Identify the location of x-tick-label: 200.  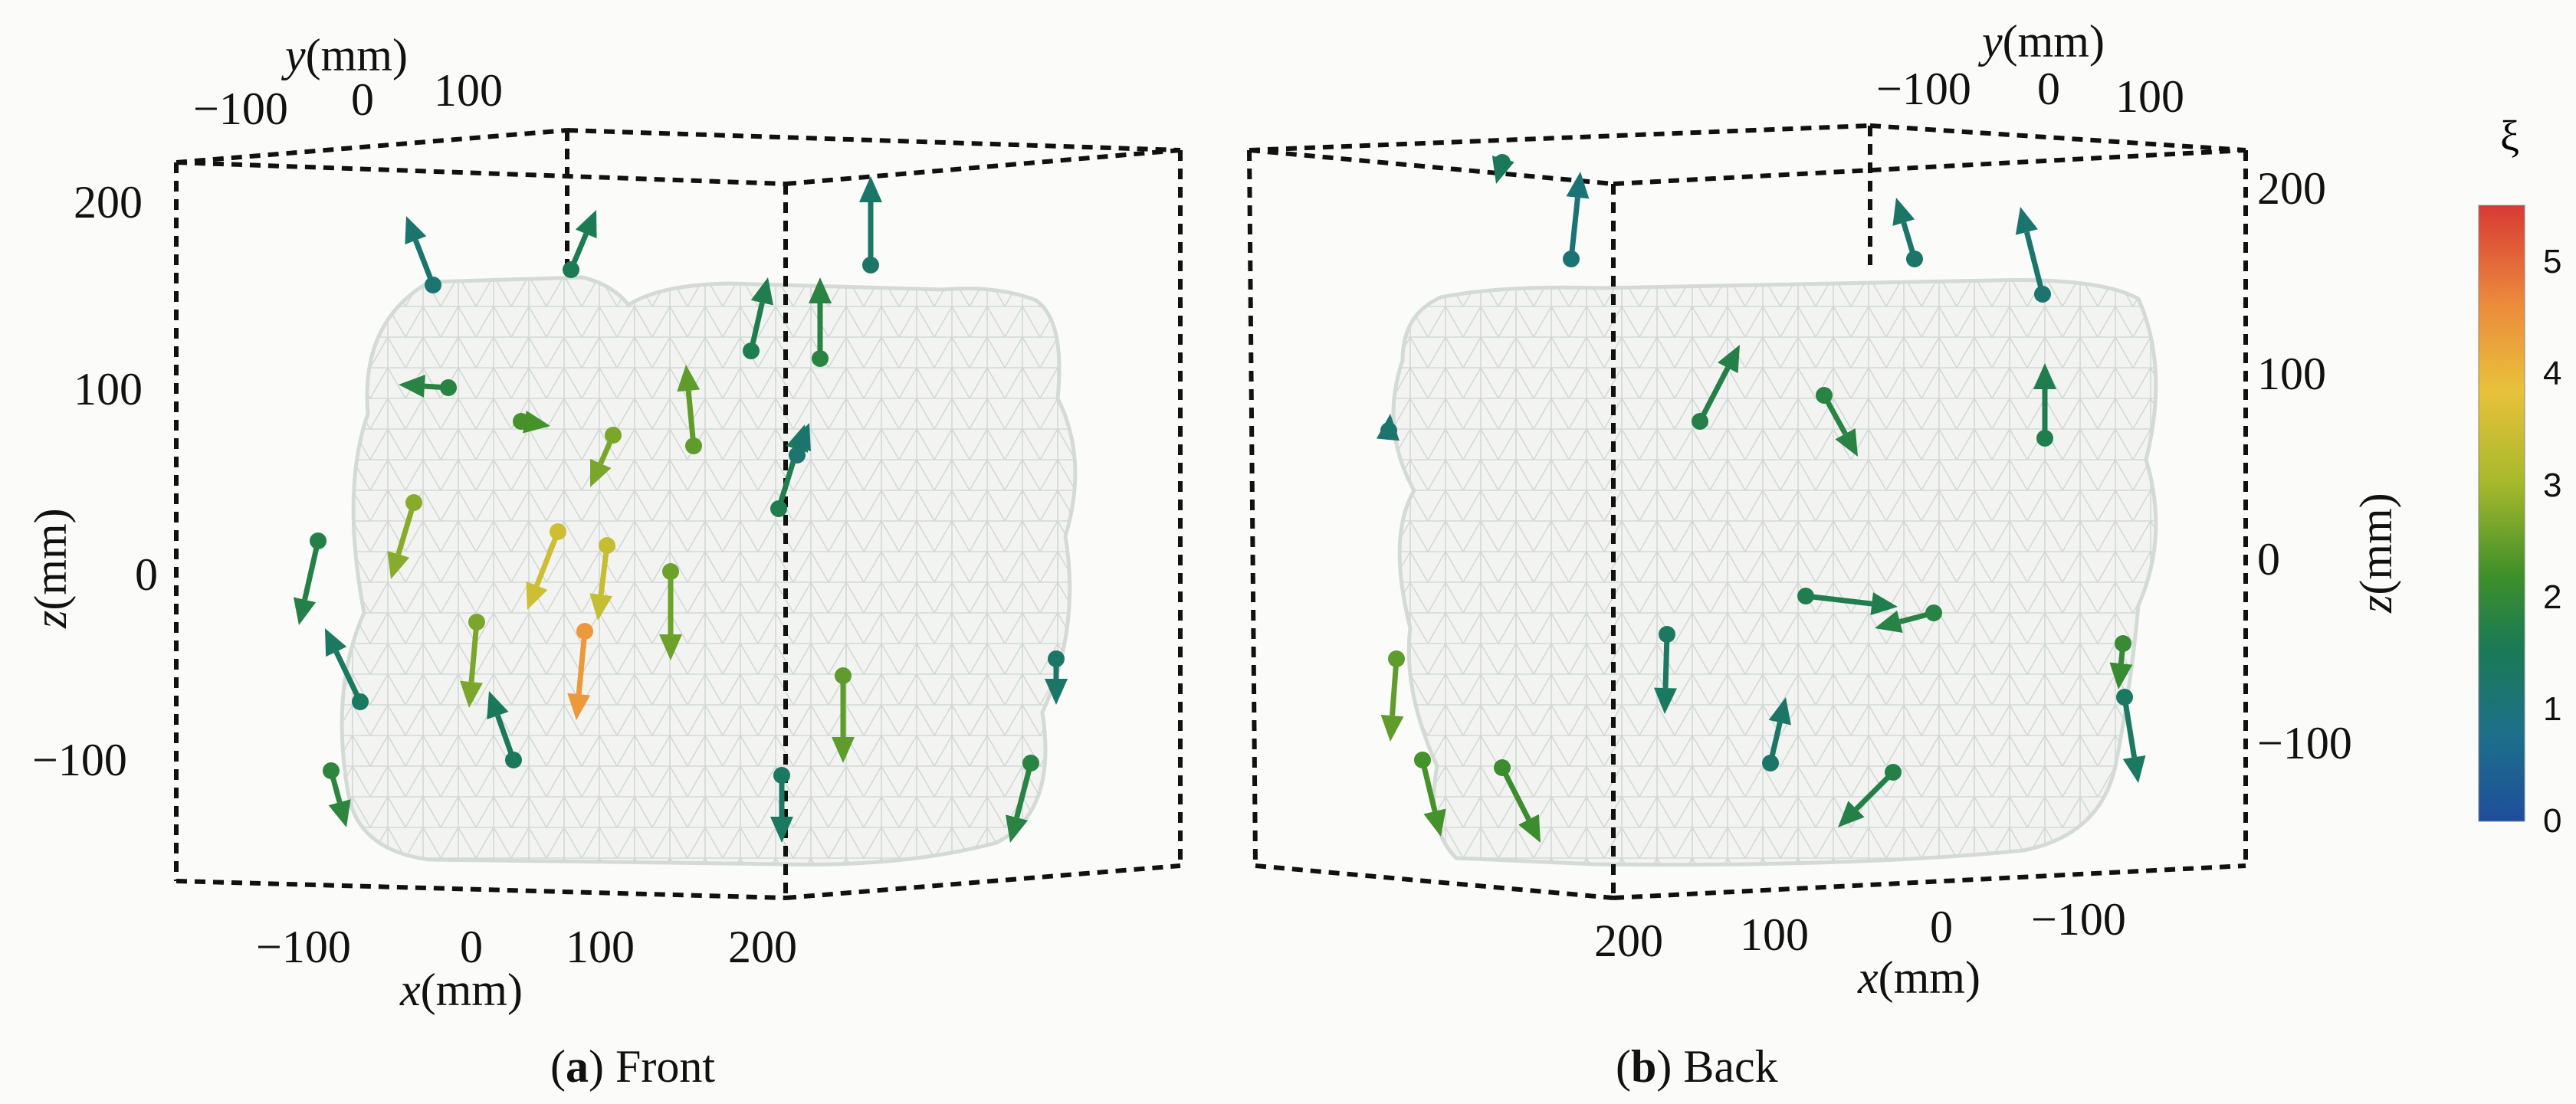
(762, 947).